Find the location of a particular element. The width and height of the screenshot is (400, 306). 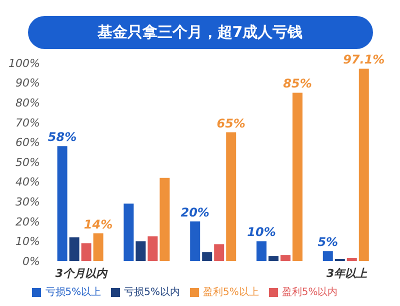

y-tick-label: 50% is located at coordinates (28, 162).